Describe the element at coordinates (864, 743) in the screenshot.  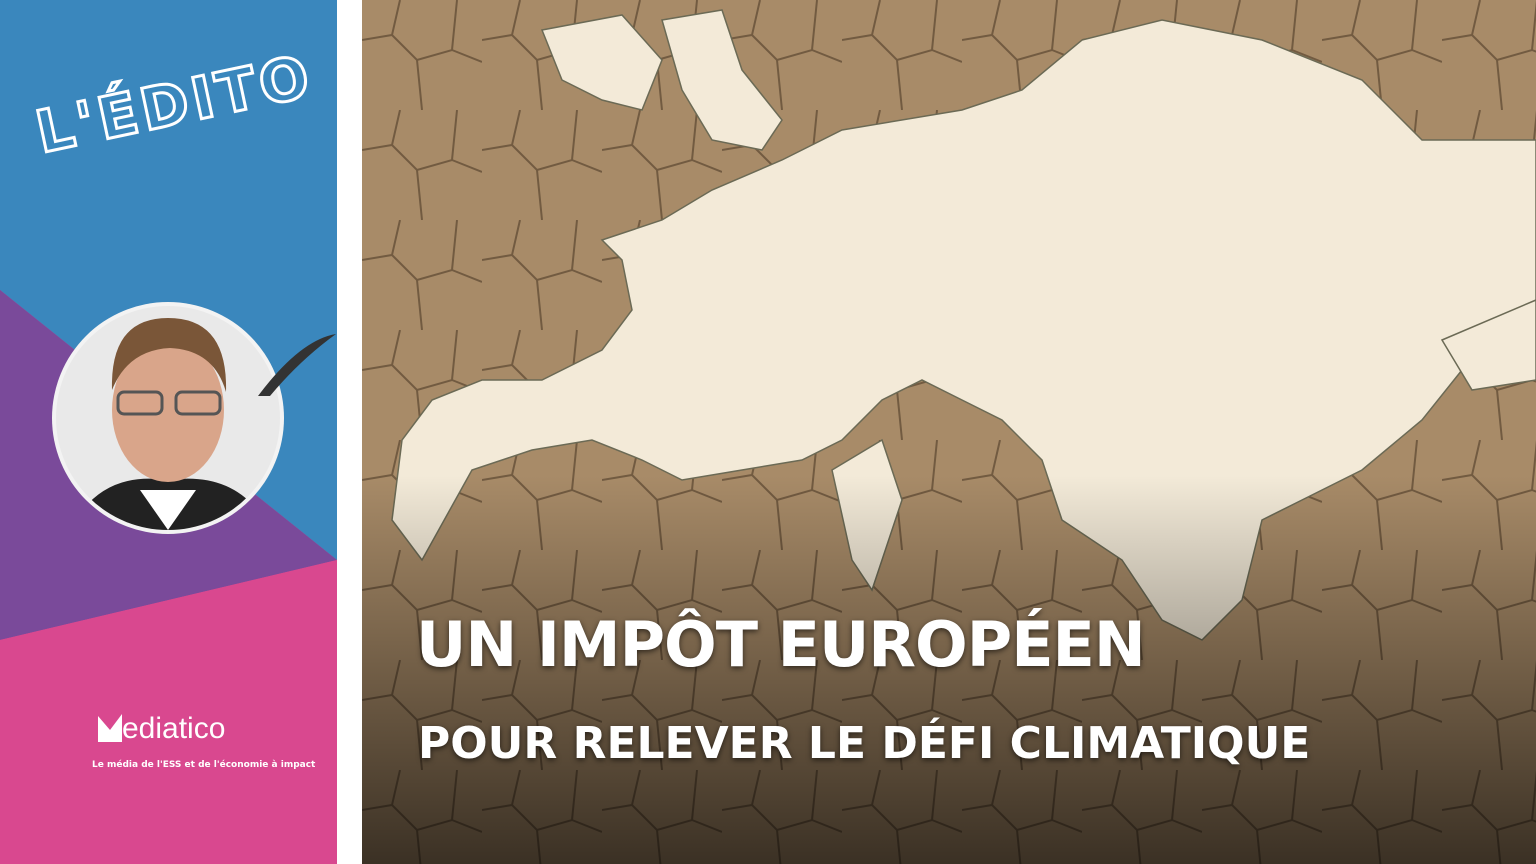
I see `headline-subtitle: POUR RELEVER LE DÉFI CLIMATIQUE` at that location.